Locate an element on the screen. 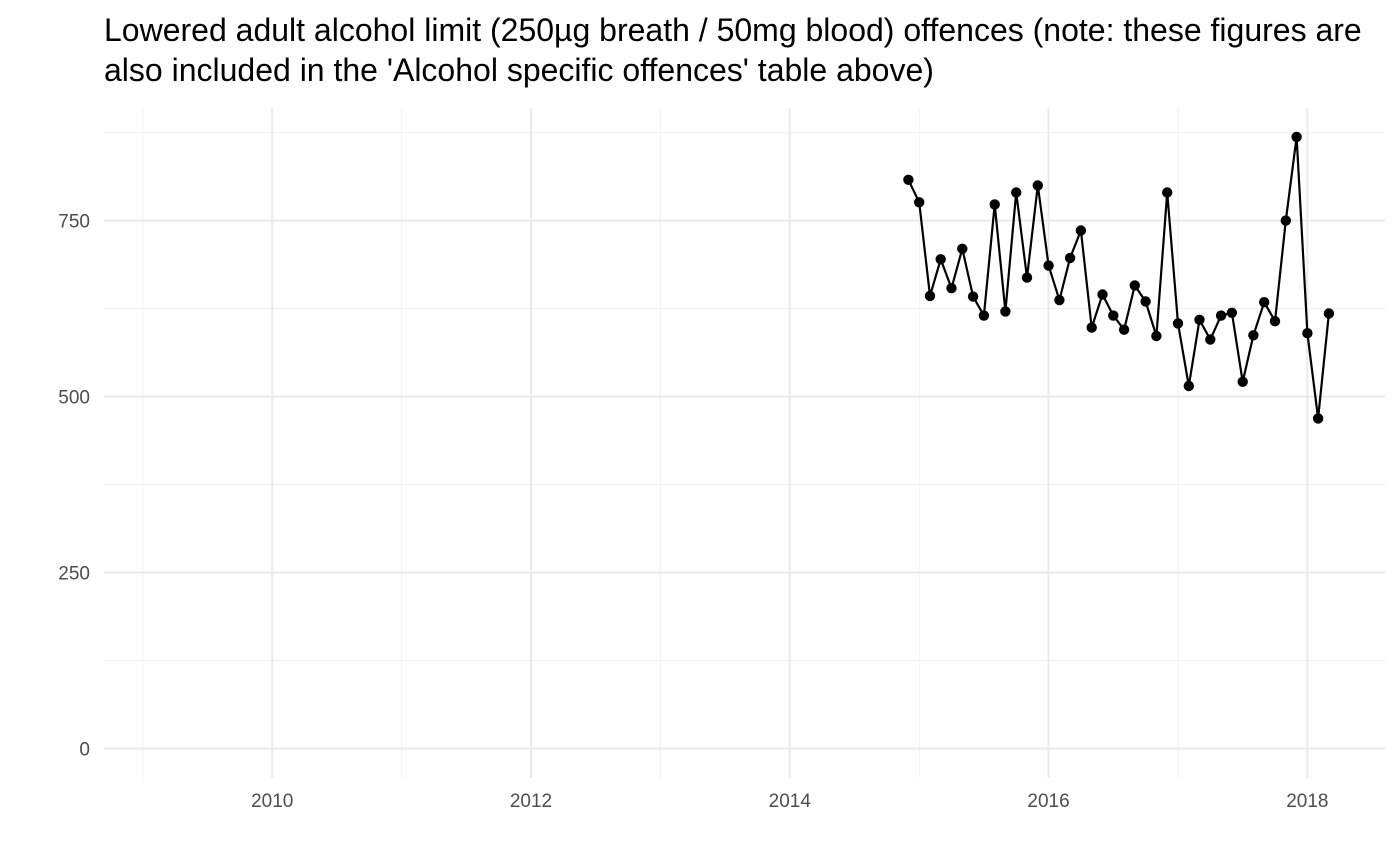 This screenshot has width=1400, height=865. x-tick-label: 2014 is located at coordinates (790, 801).